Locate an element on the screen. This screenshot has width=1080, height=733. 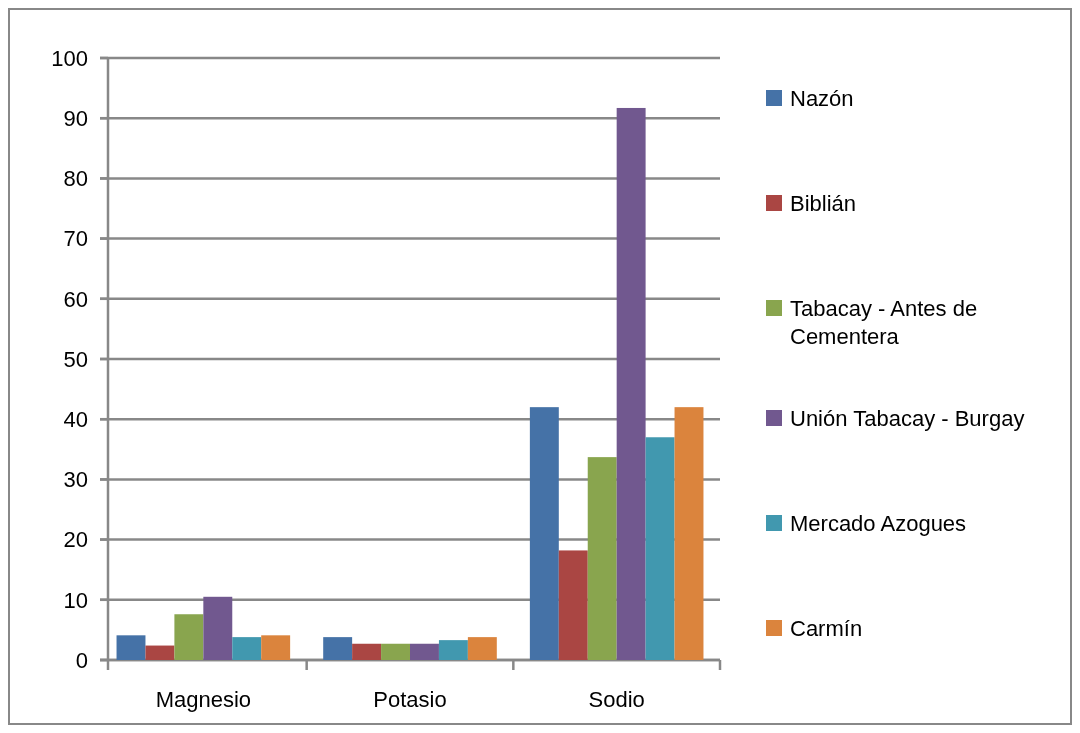
y-tick-label: 30 is located at coordinates (75, 480).